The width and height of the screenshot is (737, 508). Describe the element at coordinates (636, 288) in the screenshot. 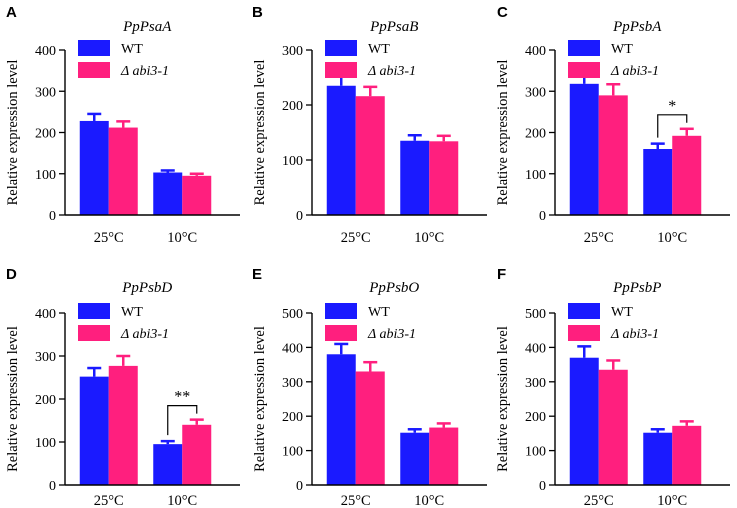

I see `panel-title: PpPsbP` at that location.